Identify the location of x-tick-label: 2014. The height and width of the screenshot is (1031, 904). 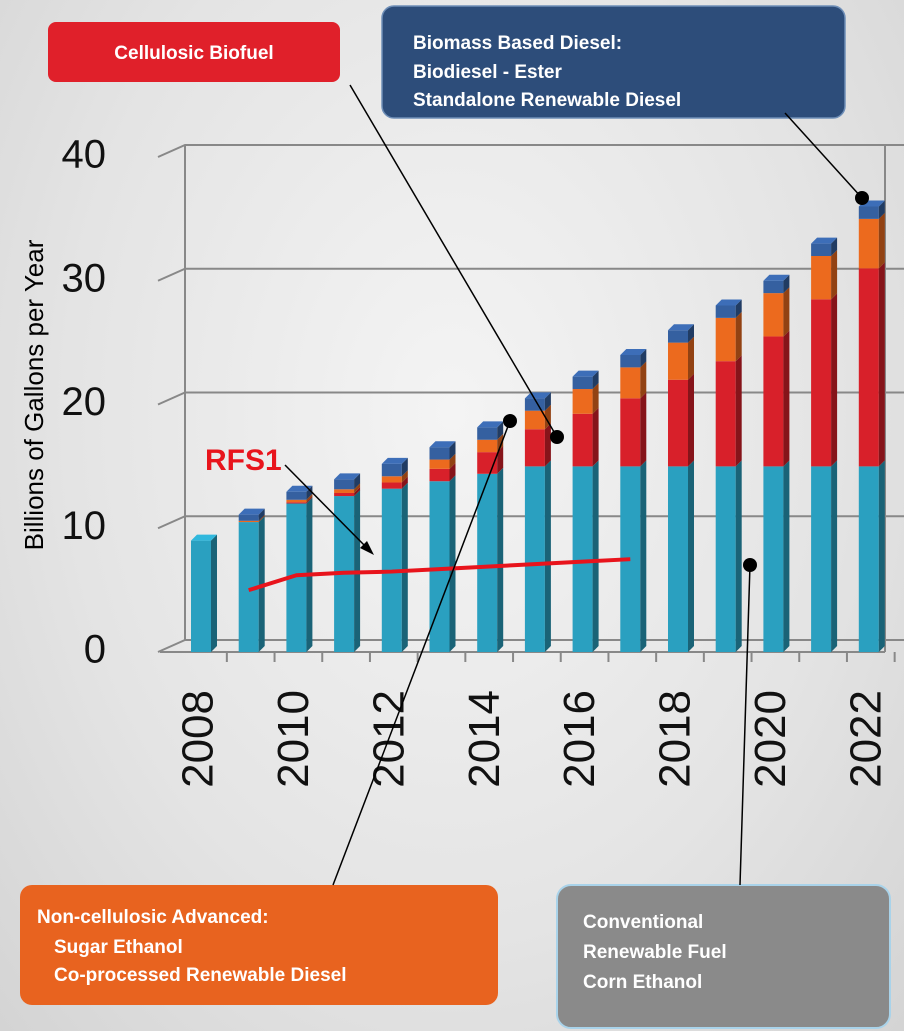
(484, 739).